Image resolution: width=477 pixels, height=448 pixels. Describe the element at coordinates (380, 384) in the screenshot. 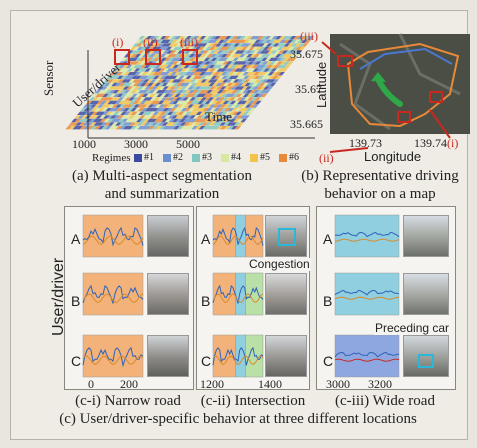

I see `c-iii-xtick-1: 3200` at that location.